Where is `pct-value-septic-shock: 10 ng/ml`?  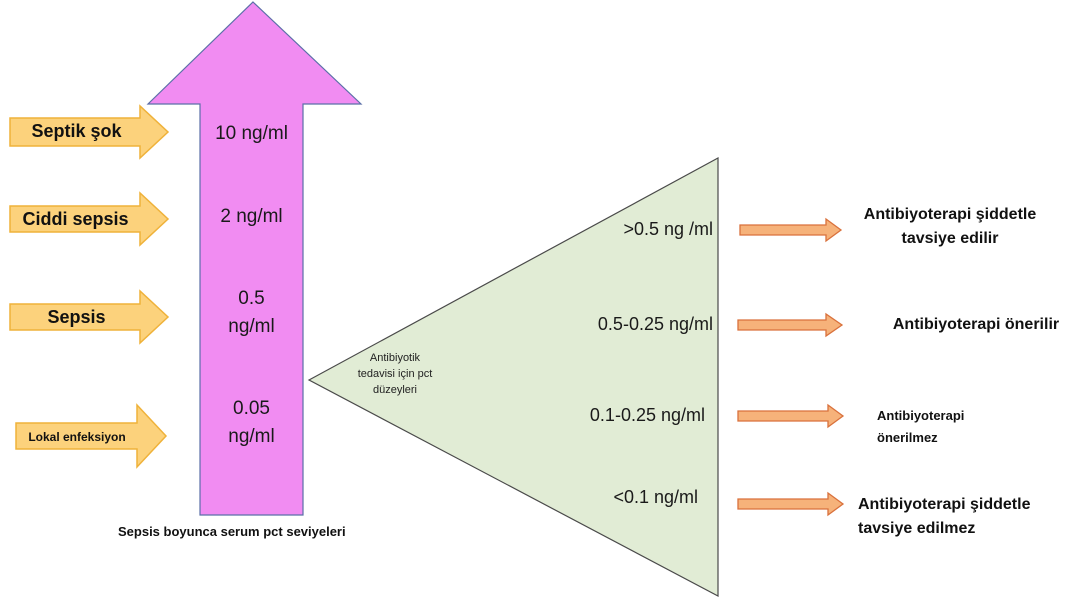 pct-value-septic-shock: 10 ng/ml is located at coordinates (251, 133).